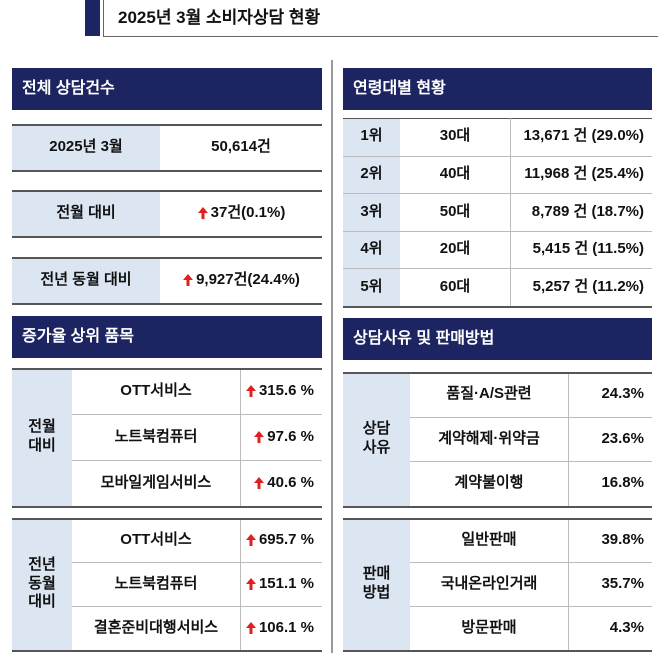 The width and height of the screenshot is (658, 653). Describe the element at coordinates (622, 438) in the screenshot. I see `item-value: 23.6%` at that location.